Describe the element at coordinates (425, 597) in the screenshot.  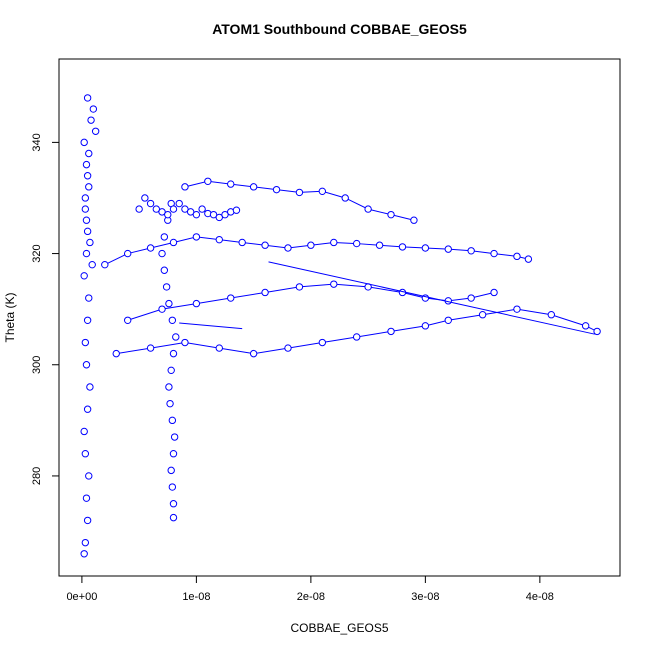
I see `x-tick-label: 3e-08` at that location.